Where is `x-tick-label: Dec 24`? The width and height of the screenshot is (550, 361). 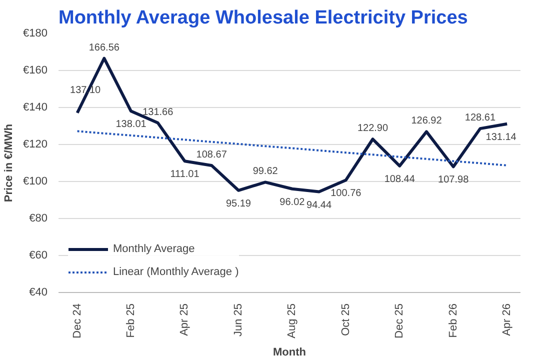 x-tick-label: Dec 24 is located at coordinates (77, 320).